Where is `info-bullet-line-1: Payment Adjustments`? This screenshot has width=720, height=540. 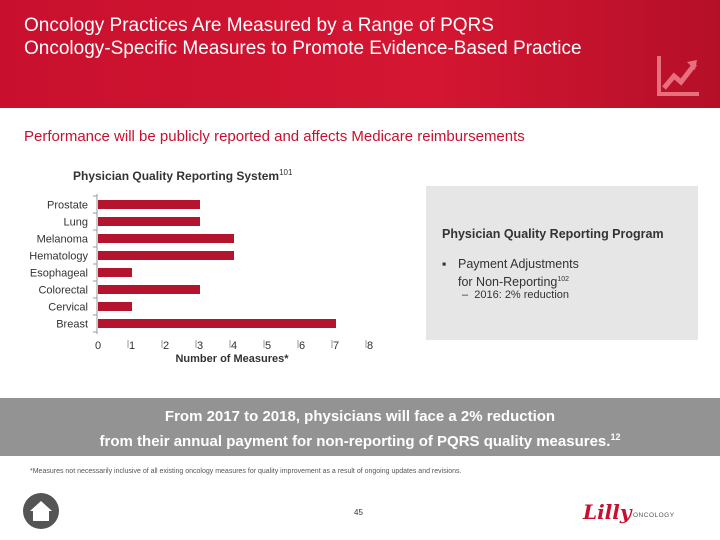 info-bullet-line-1: Payment Adjustments is located at coordinates (518, 264).